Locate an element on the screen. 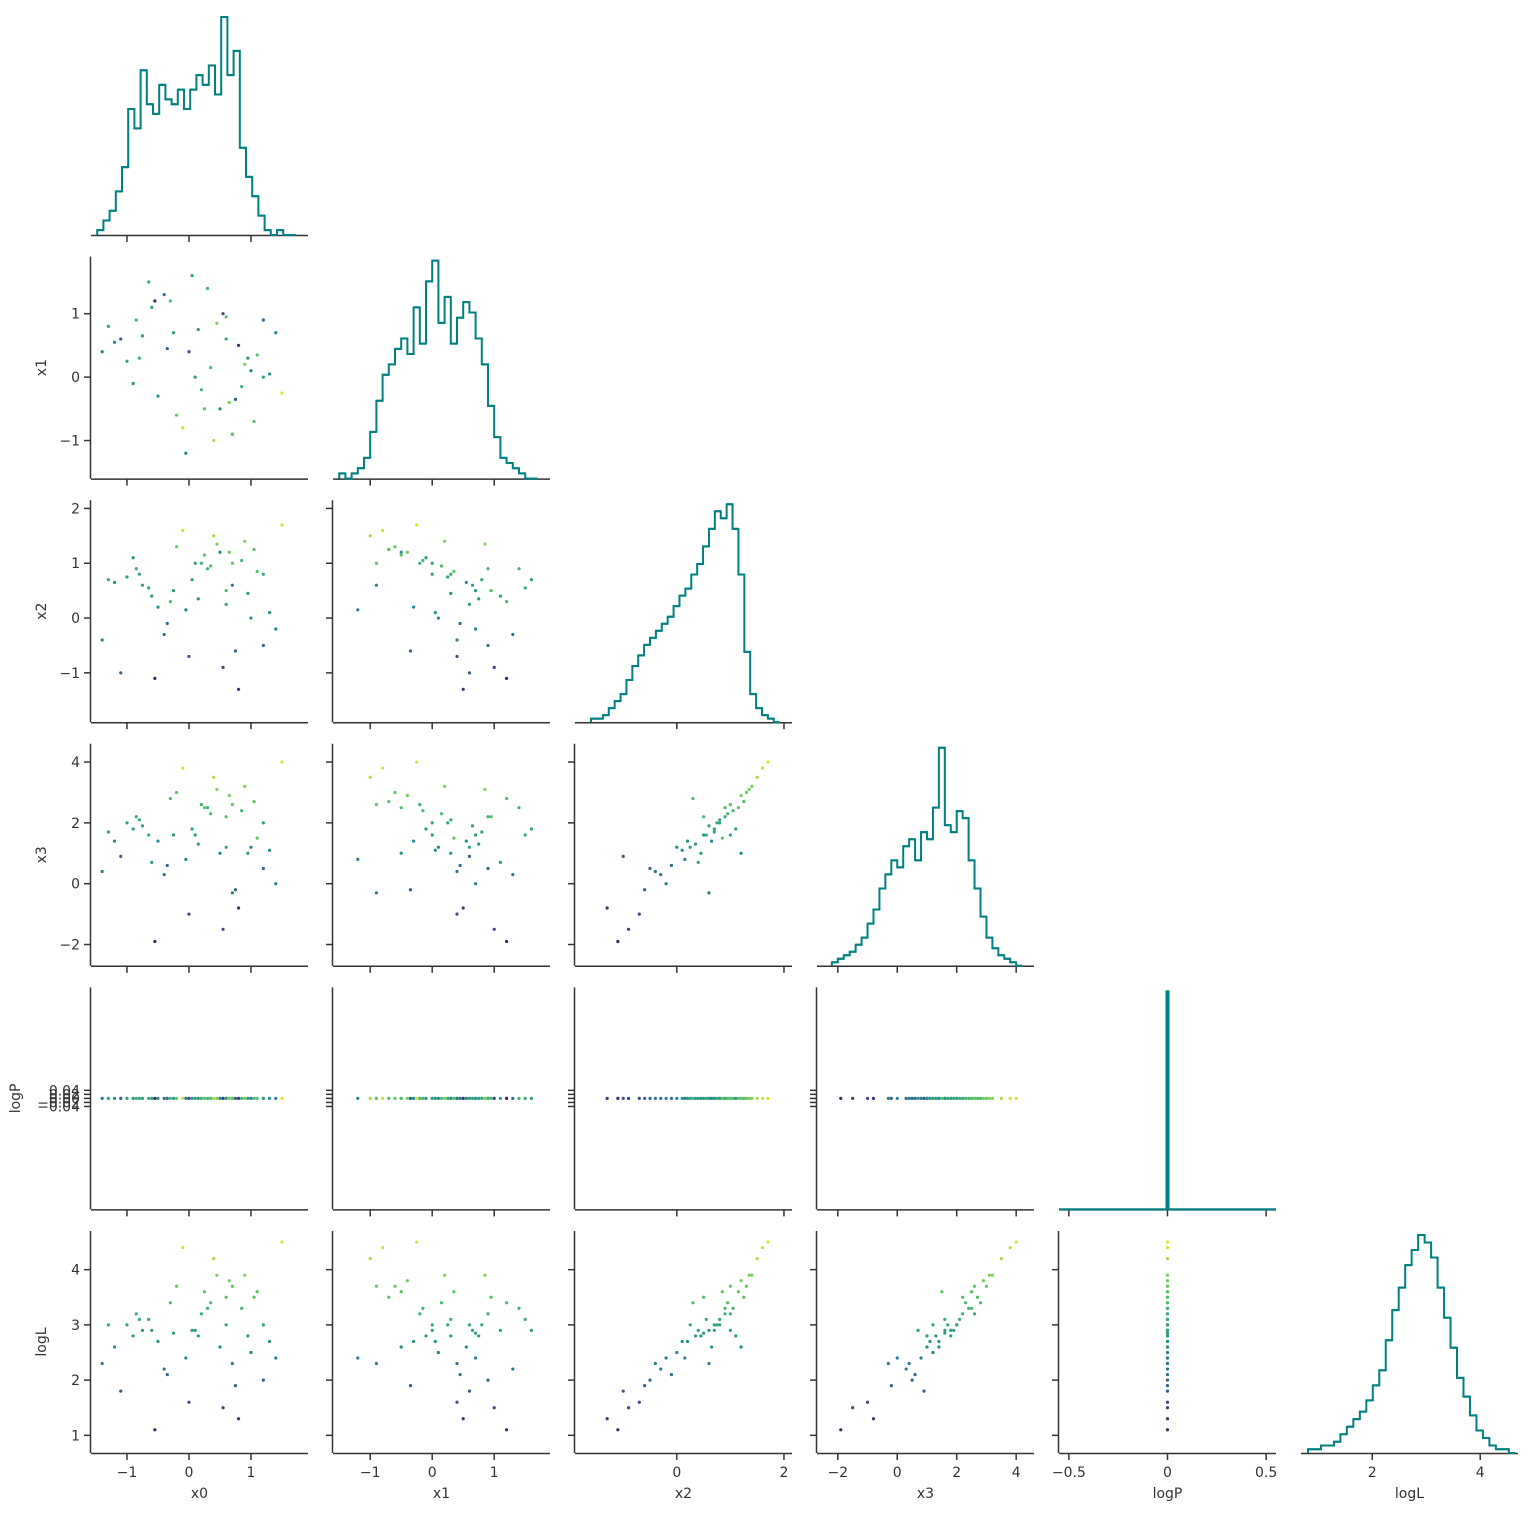 Image resolution: width=1530 pixels, height=1513 pixels. x-tick-label: 0 is located at coordinates (432, 1473).